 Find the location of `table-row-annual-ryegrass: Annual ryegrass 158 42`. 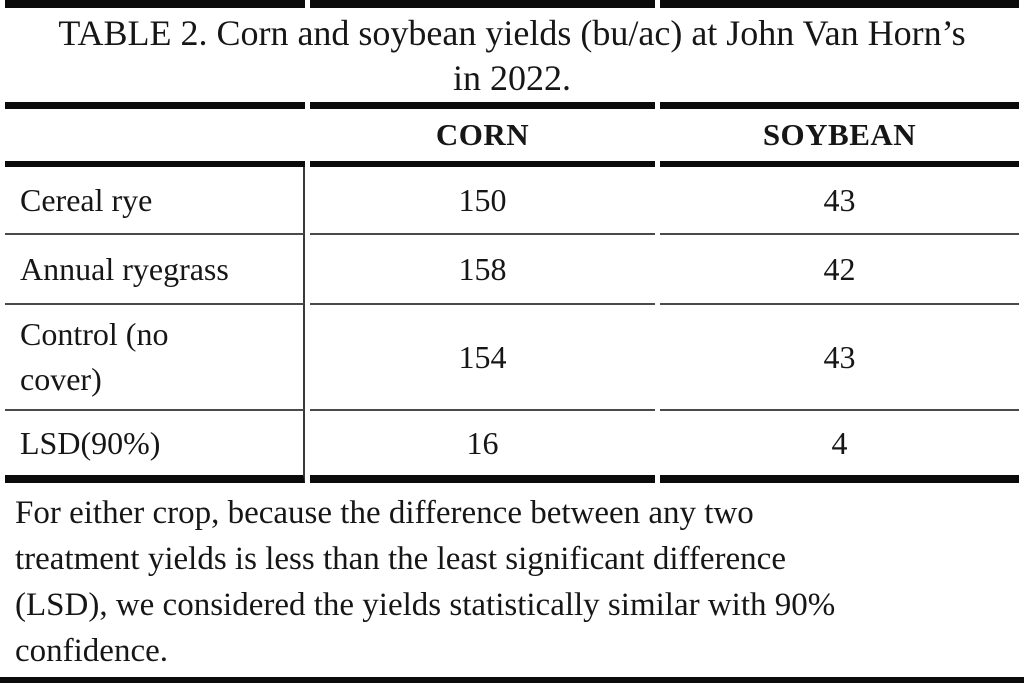

table-row-annual-ryegrass: Annual ryegrass 158 42 is located at coordinates (512, 268).